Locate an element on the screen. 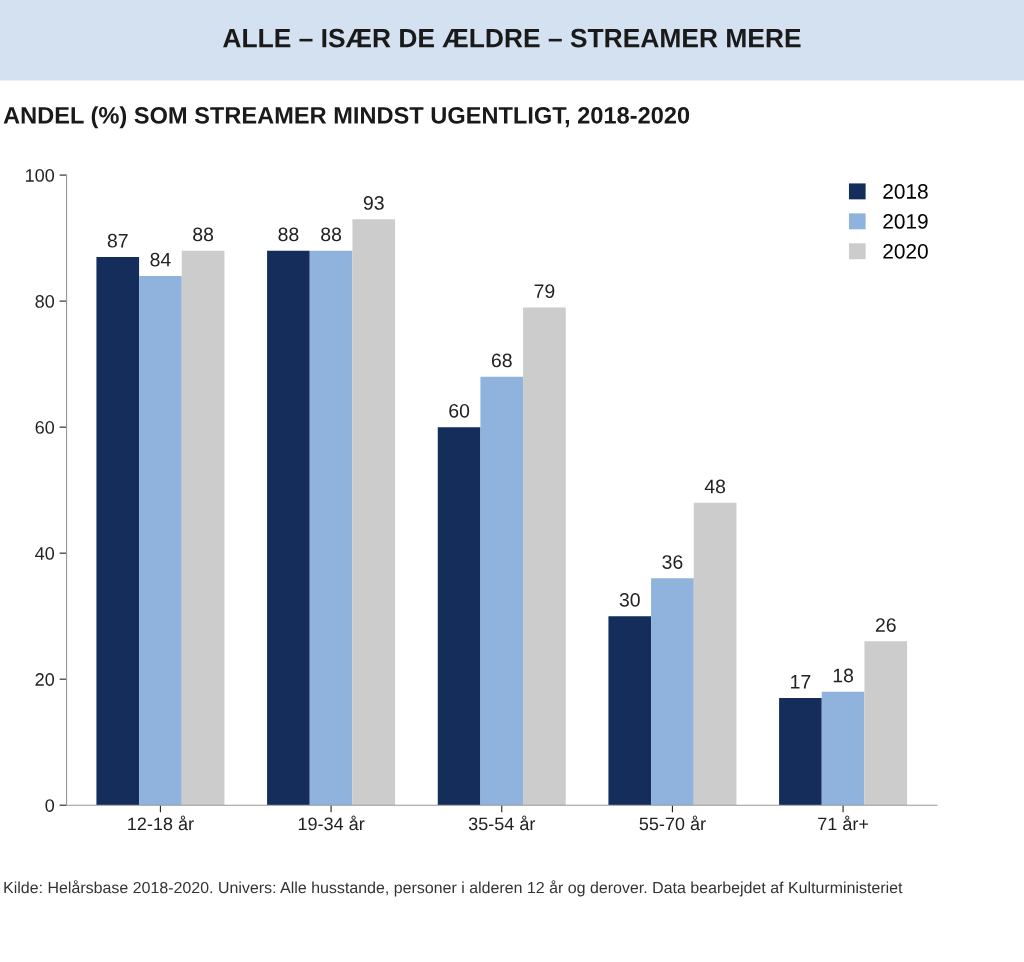  data-label: 79 is located at coordinates (544, 291).